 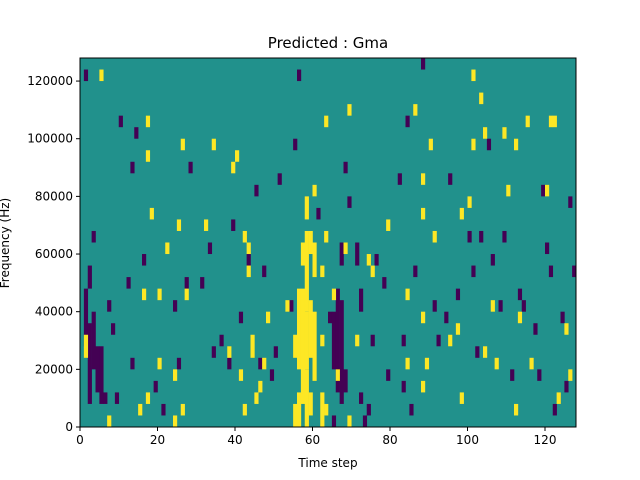 I want to click on x-tick-label: 120, so click(x=545, y=440).